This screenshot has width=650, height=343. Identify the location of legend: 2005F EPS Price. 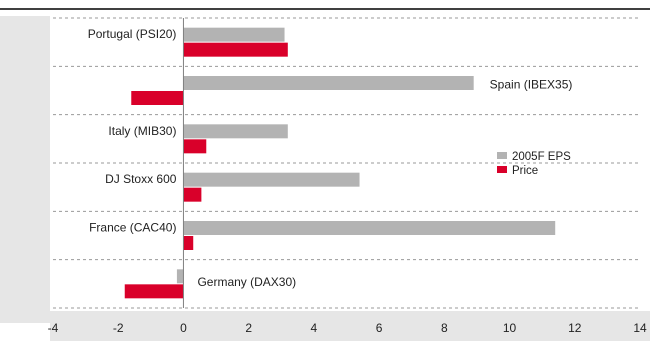
(534, 164).